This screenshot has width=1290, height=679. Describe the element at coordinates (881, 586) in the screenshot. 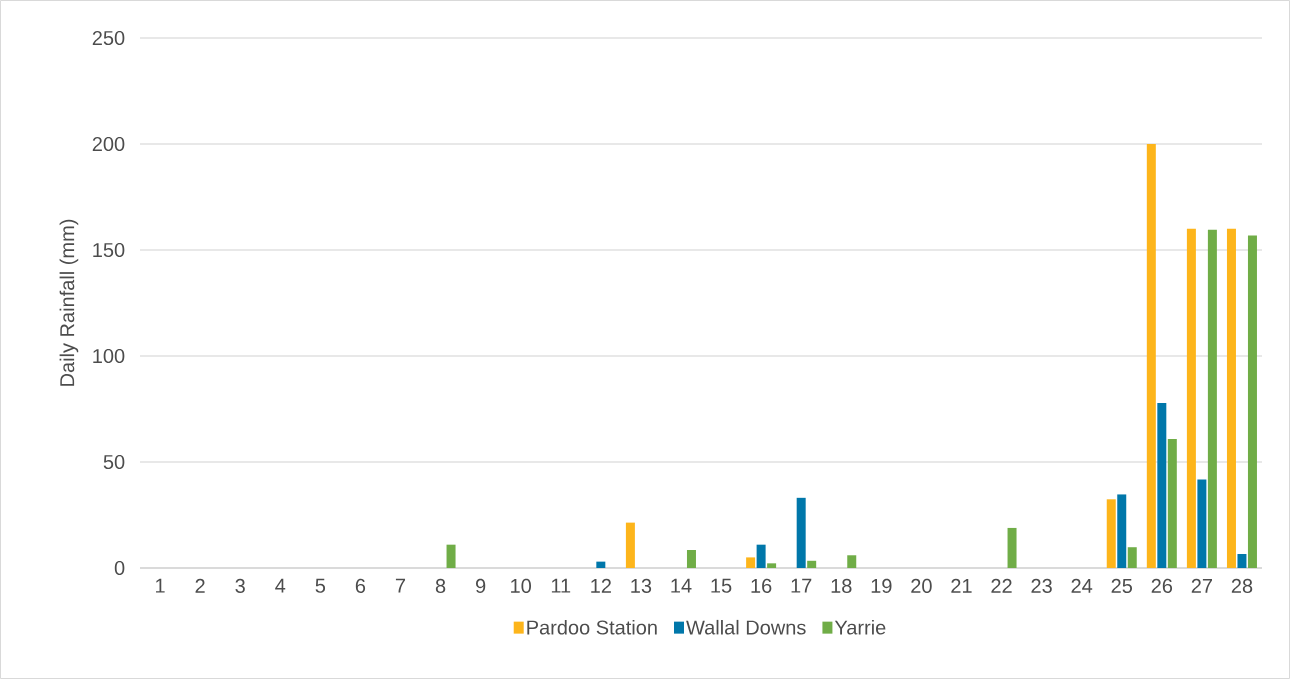

I see `x-tick-label: 19` at that location.